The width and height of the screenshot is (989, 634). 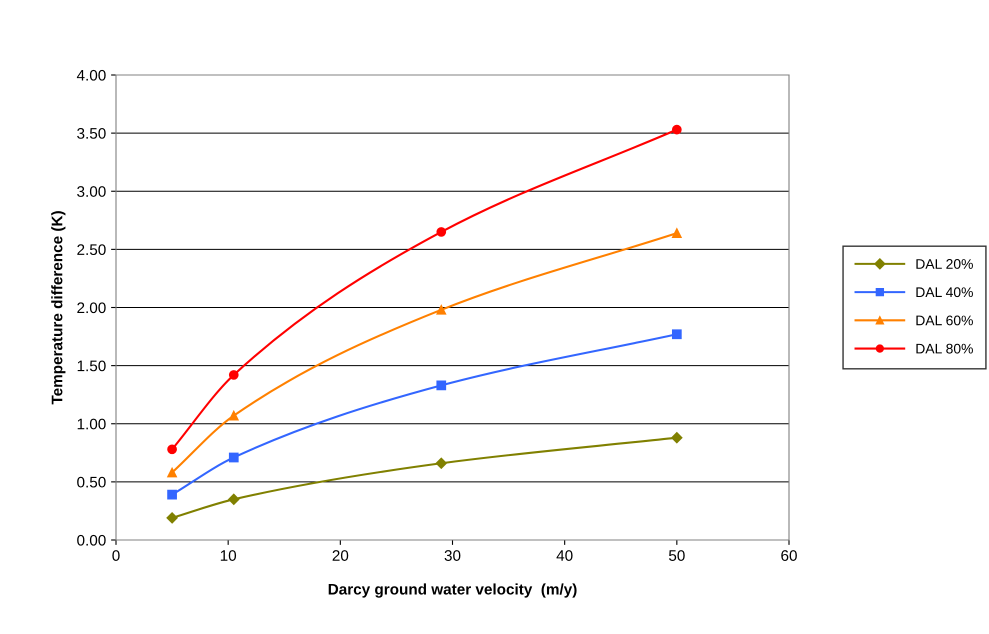 What do you see at coordinates (676, 555) in the screenshot?
I see `x-tick-label: 50` at bounding box center [676, 555].